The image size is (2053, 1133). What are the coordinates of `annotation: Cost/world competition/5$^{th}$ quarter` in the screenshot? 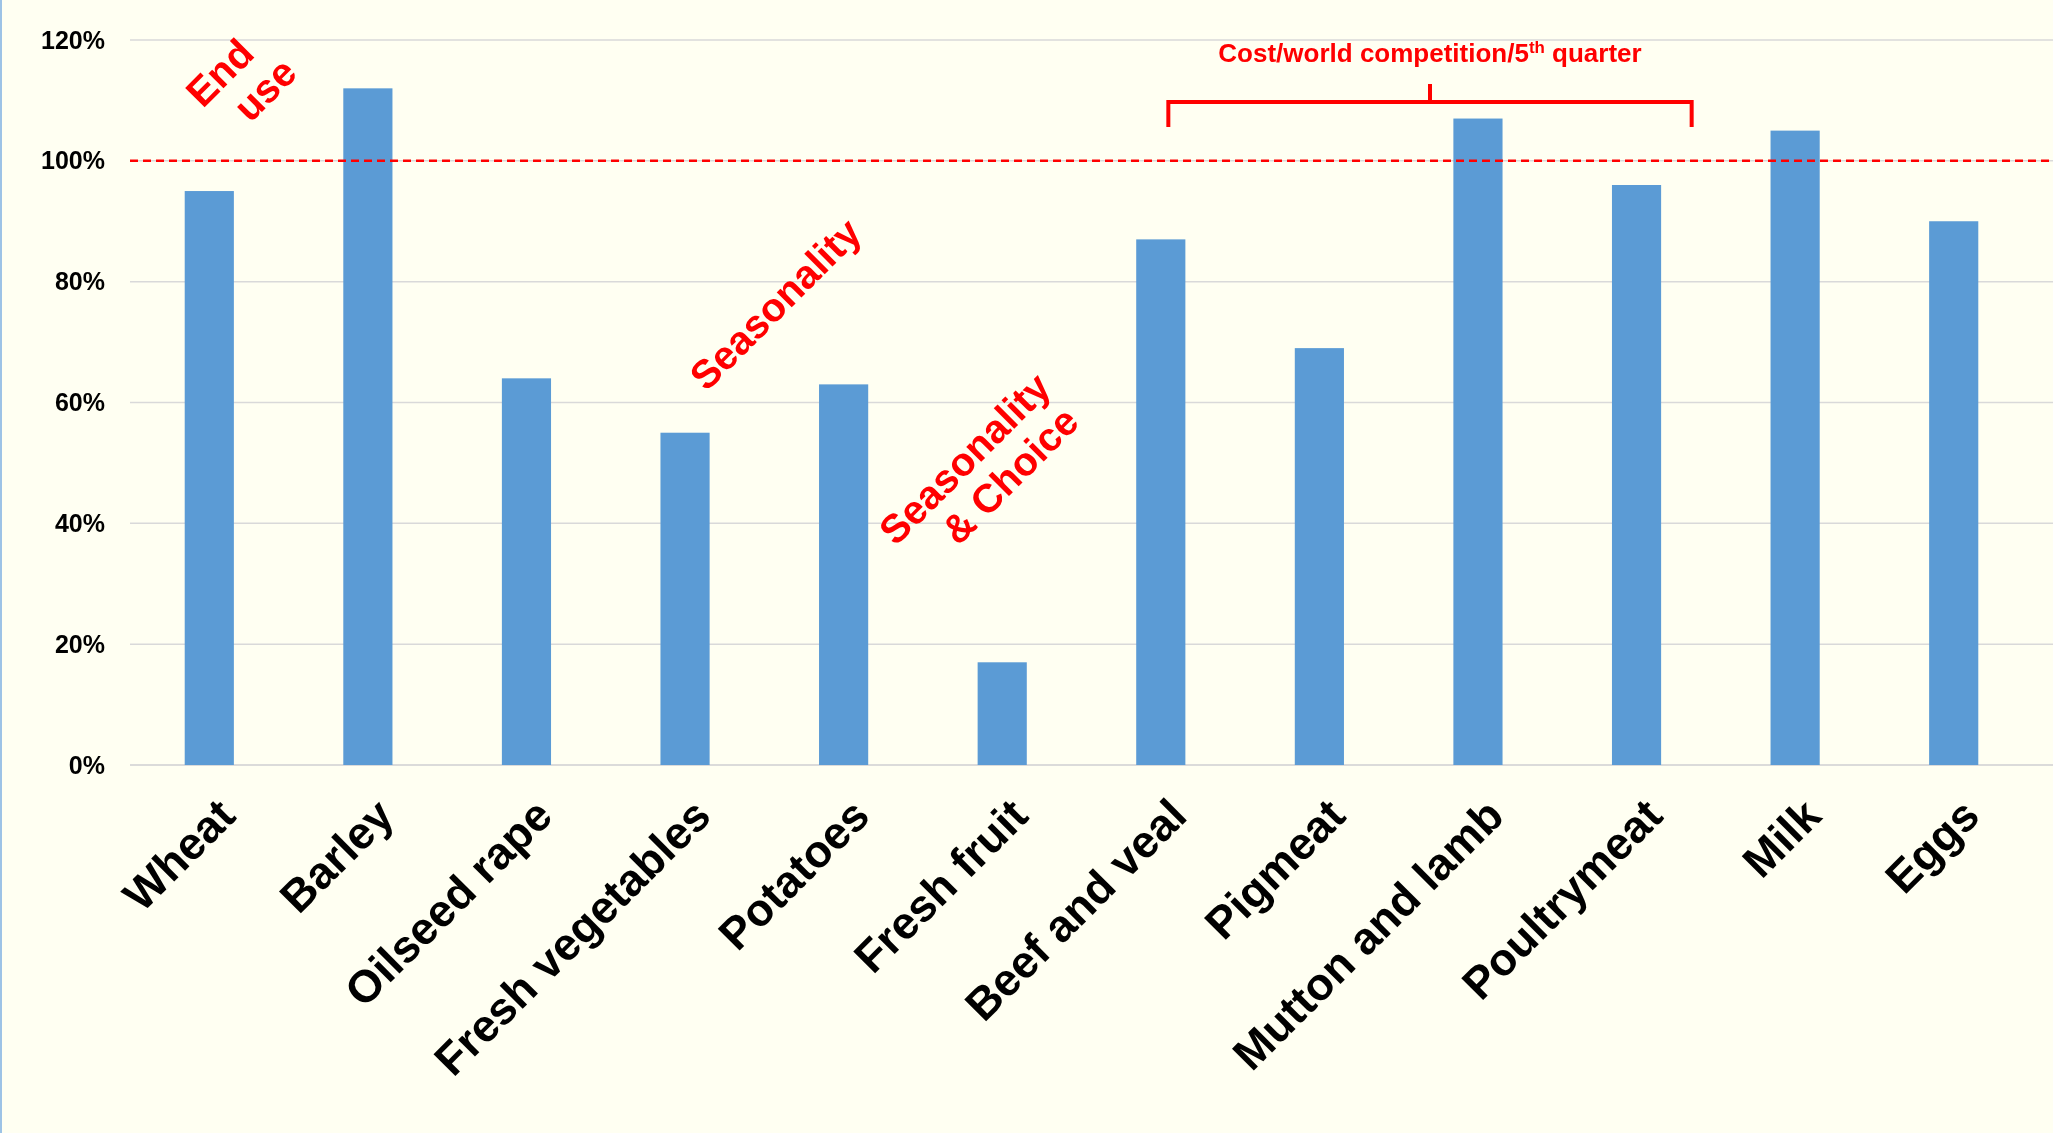 It's located at (1430, 52).